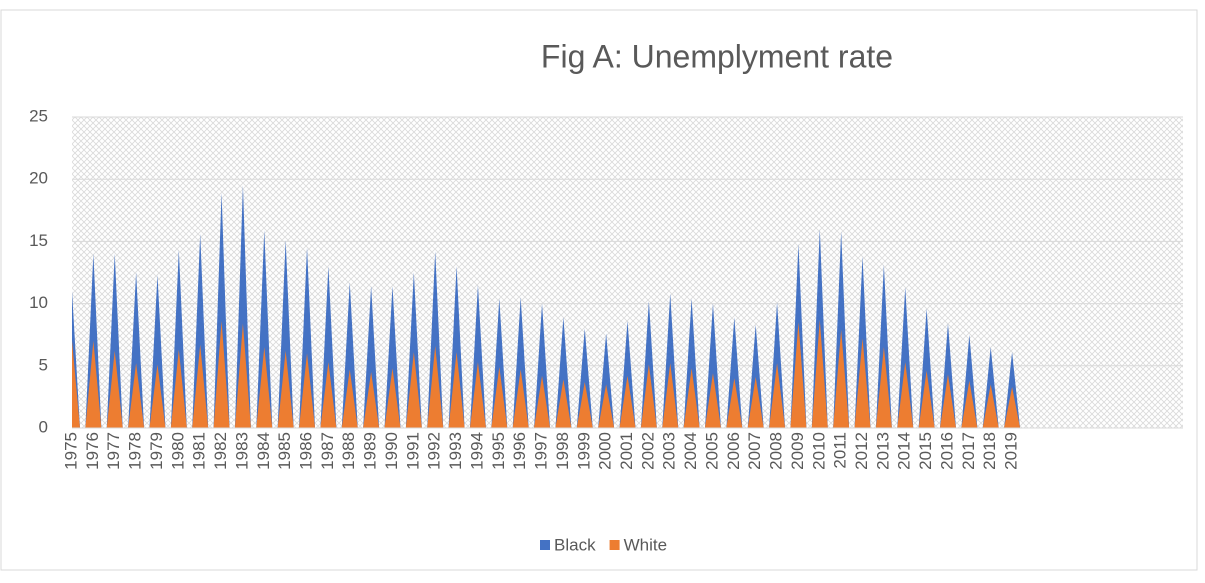 This screenshot has width=1205, height=583. Describe the element at coordinates (818, 451) in the screenshot. I see `x-tick-label: 2010` at that location.